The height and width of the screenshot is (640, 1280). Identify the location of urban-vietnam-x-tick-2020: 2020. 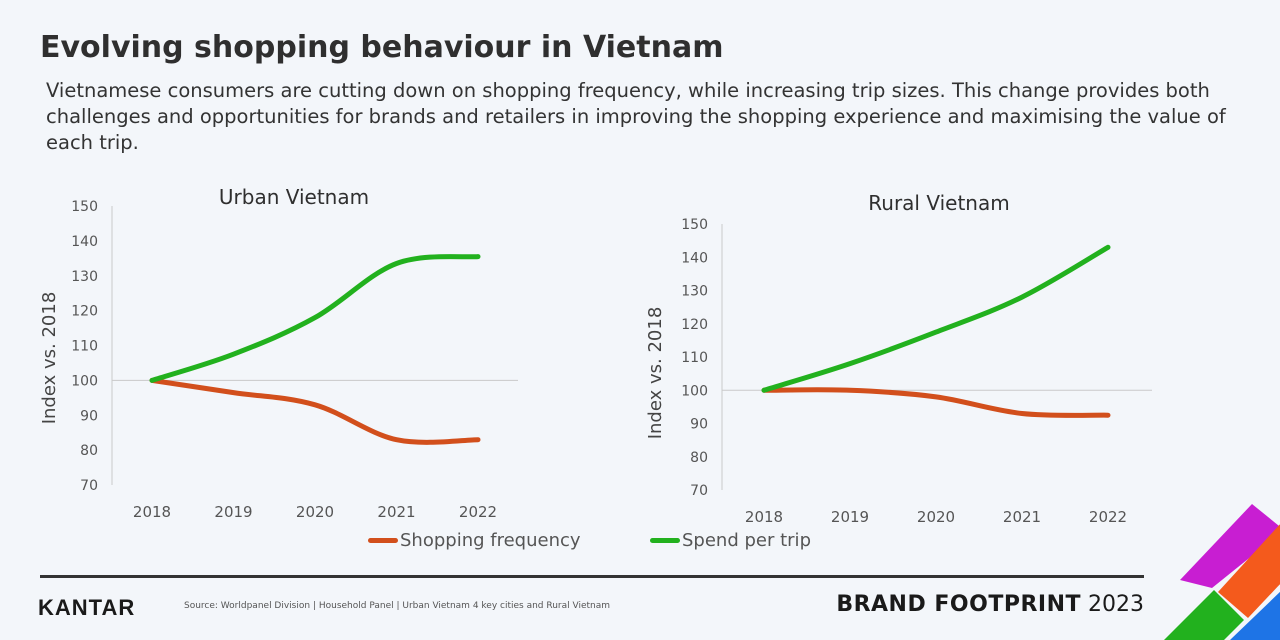
(315, 512).